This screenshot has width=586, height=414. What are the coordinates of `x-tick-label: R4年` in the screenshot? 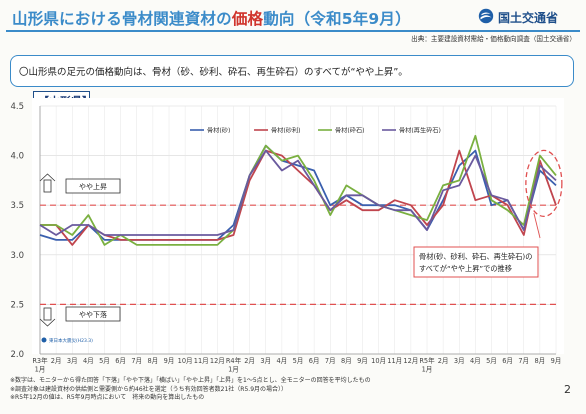 It's located at (234, 360).